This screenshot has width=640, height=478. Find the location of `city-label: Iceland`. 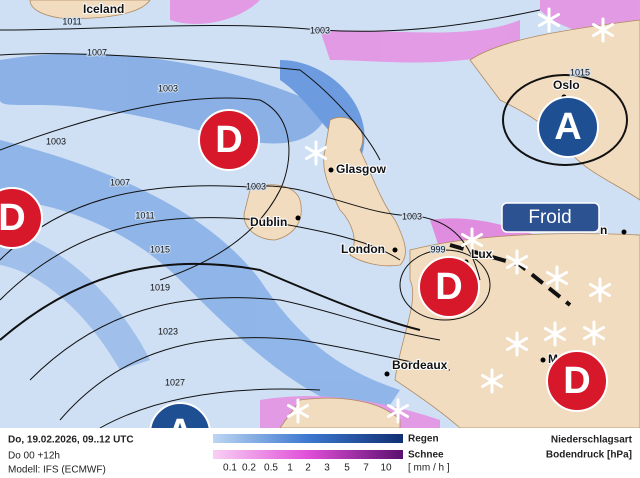

city-label: Iceland is located at coordinates (103, 9).